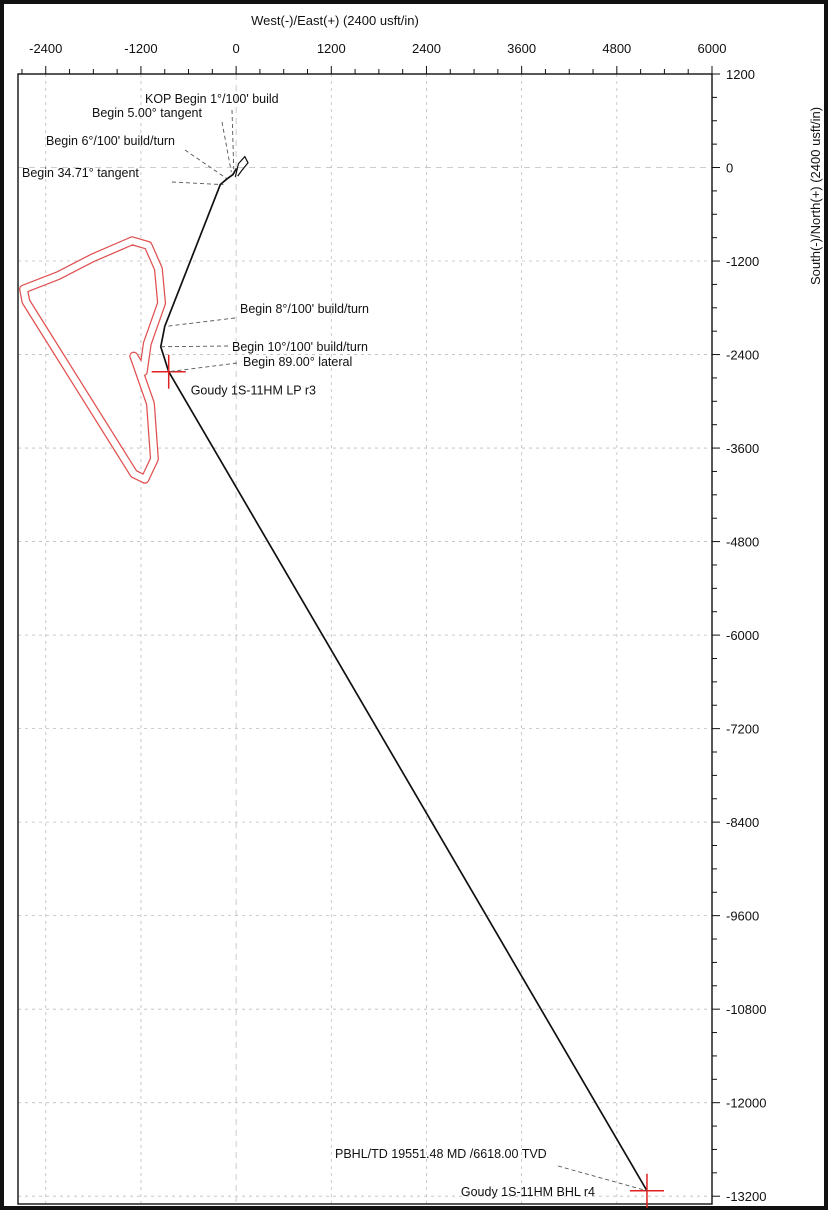 The height and width of the screenshot is (1210, 828). What do you see at coordinates (521, 48) in the screenshot?
I see `x-tick-label: 3600` at bounding box center [521, 48].